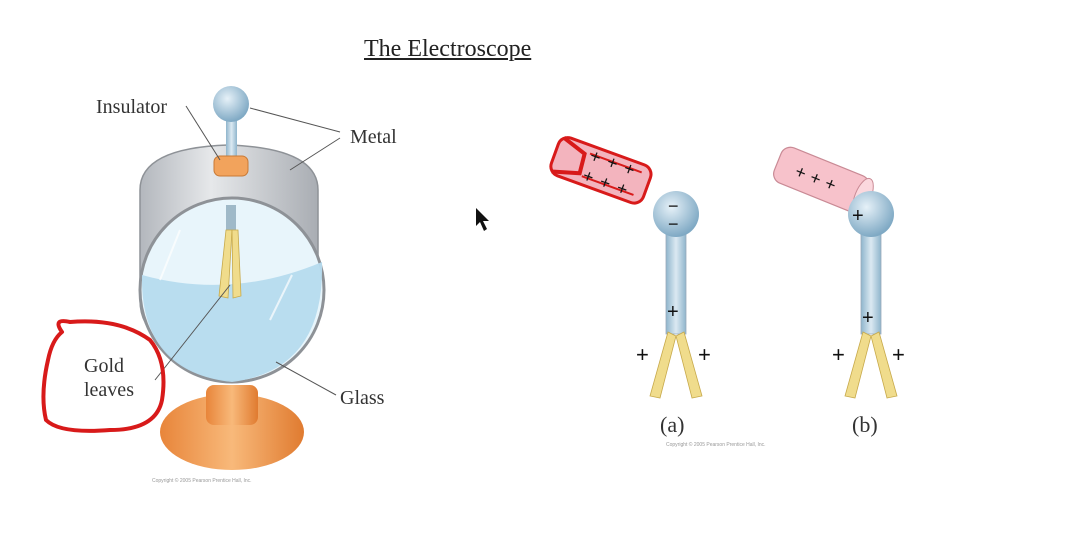  I want to click on leaf-b-left-charge: +, so click(838, 354).